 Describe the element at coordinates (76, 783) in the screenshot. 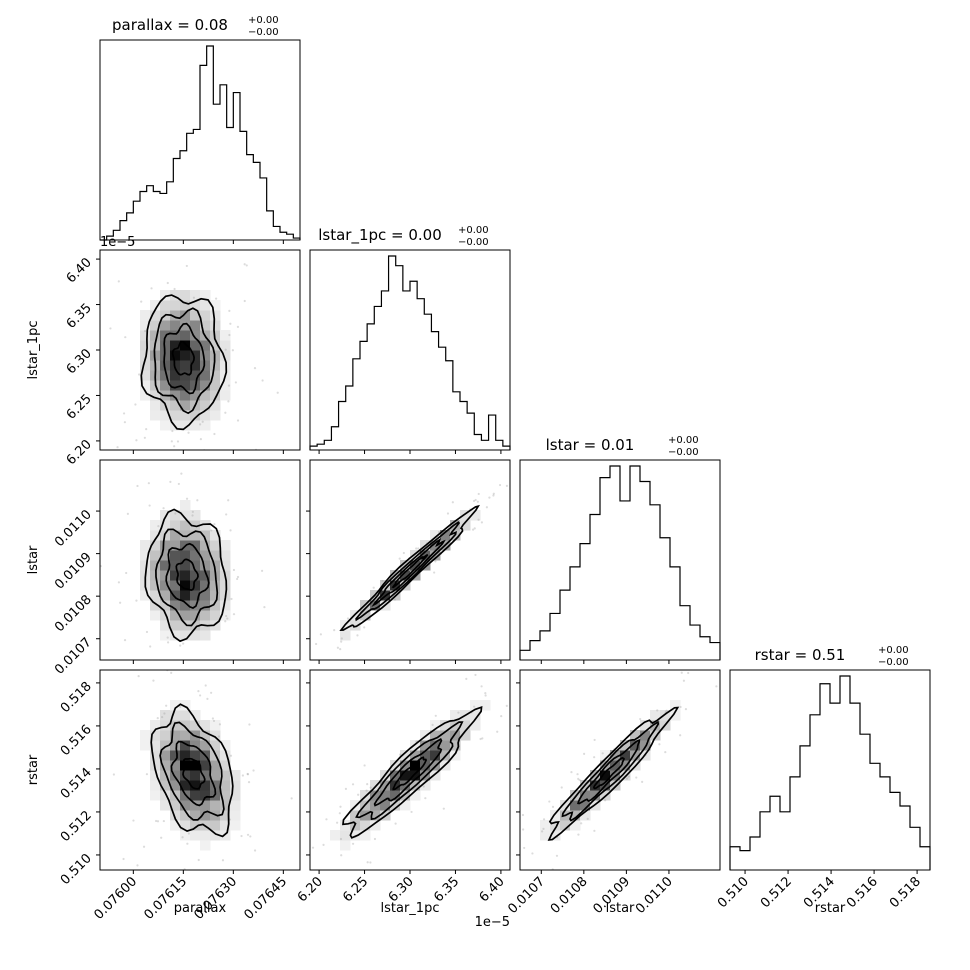

I see `y-tick-label-rstar: 0.514` at that location.